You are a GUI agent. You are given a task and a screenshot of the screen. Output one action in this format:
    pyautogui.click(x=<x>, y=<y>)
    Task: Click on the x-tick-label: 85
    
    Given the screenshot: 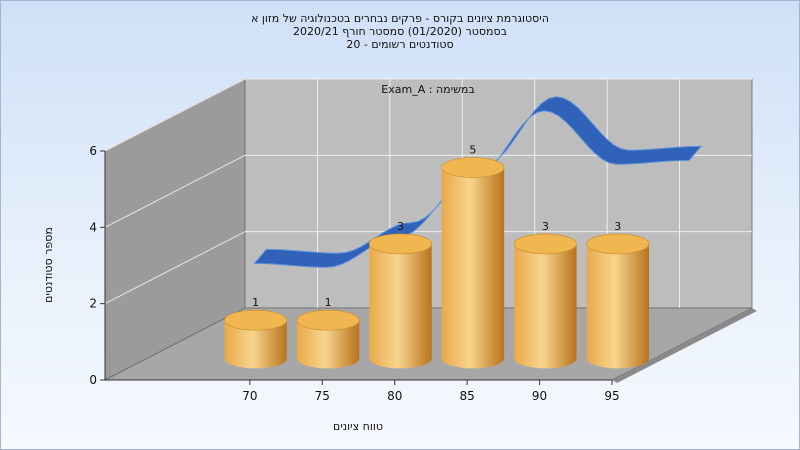 What is the action you would take?
    pyautogui.click(x=467, y=396)
    